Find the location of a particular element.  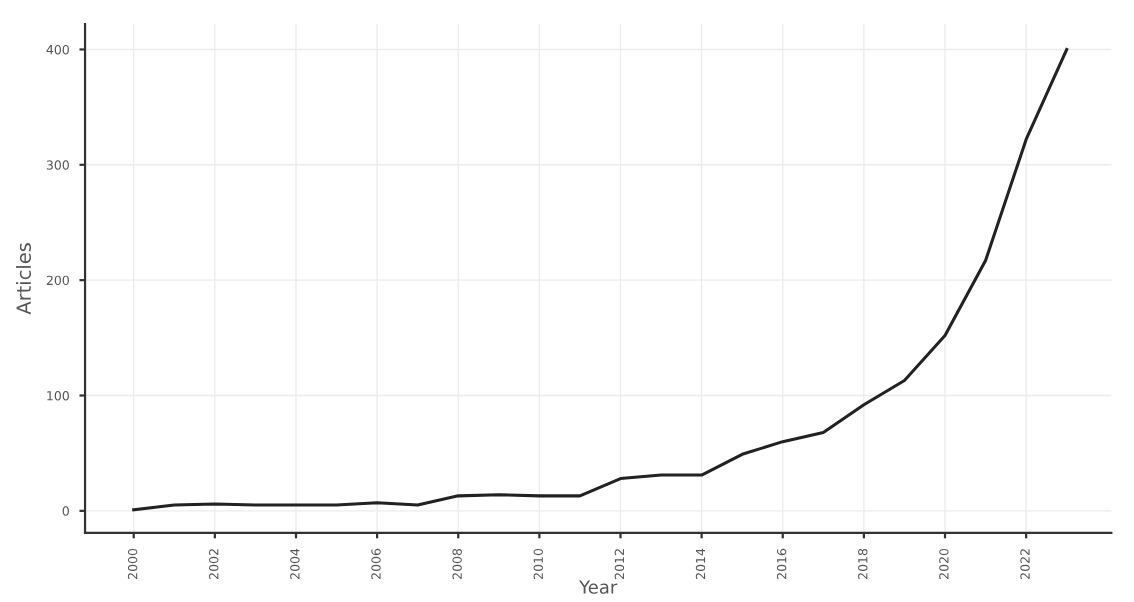

x-axis-title: Year is located at coordinates (598, 587).